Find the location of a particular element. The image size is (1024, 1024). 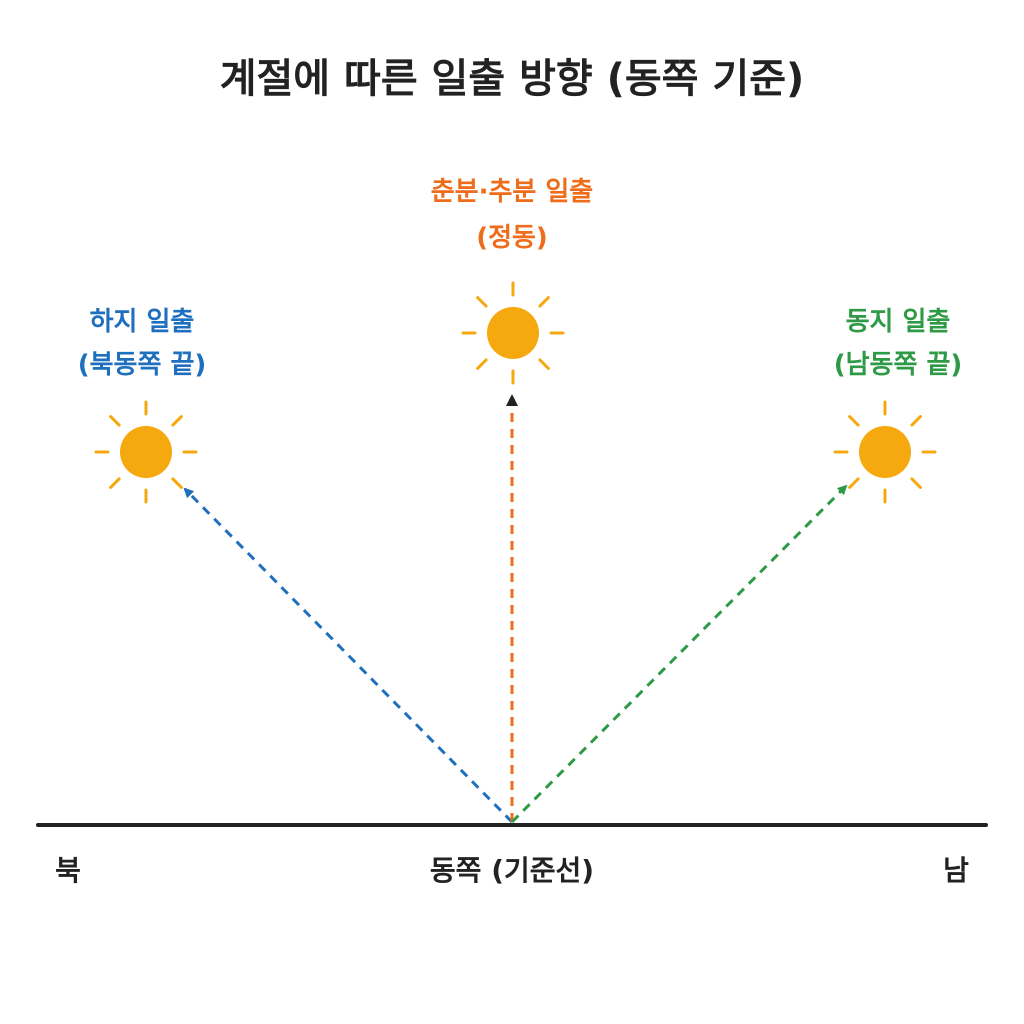

winter-sunrise-sublabel: (남동쪽 끝) is located at coordinates (898, 365).